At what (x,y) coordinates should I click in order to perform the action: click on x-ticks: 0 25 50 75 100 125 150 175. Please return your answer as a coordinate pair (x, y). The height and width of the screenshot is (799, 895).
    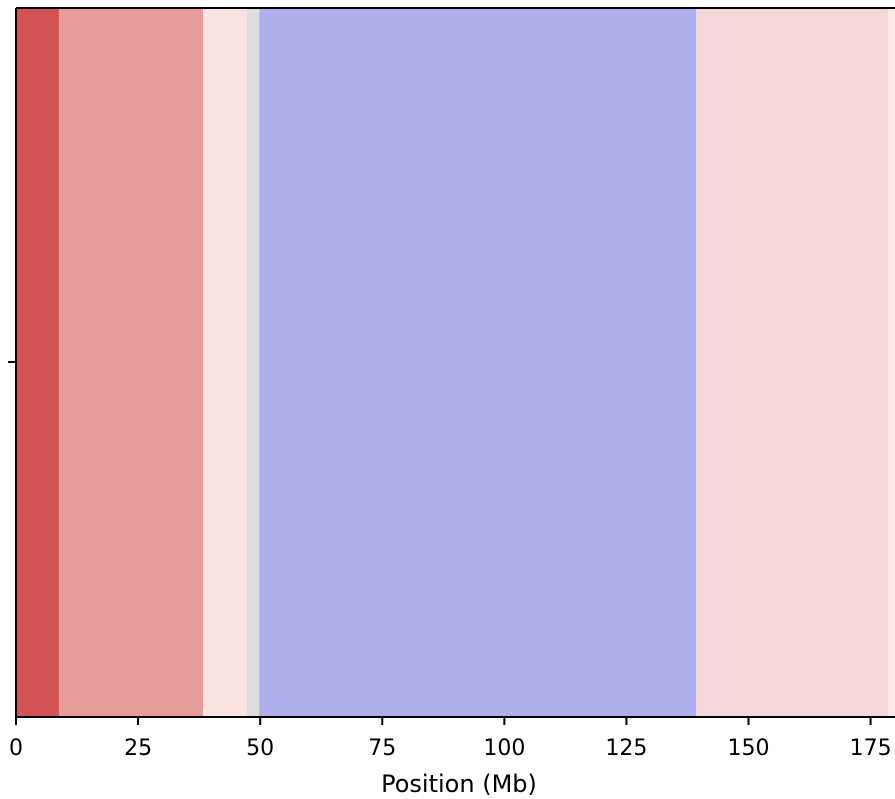
    Looking at the image, I should click on (450, 739).